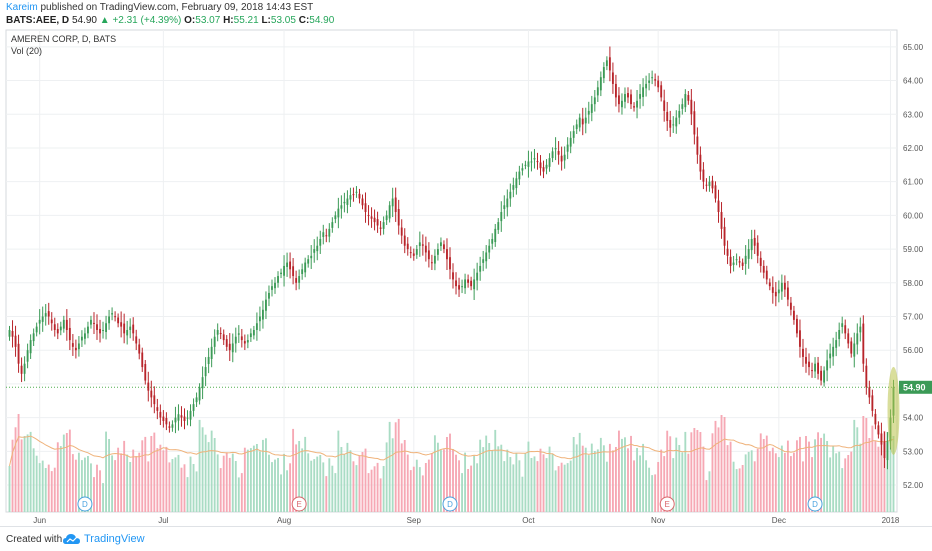 This screenshot has height=551, width=932. What do you see at coordinates (913, 485) in the screenshot?
I see `price-tick-label: 52.00` at bounding box center [913, 485].